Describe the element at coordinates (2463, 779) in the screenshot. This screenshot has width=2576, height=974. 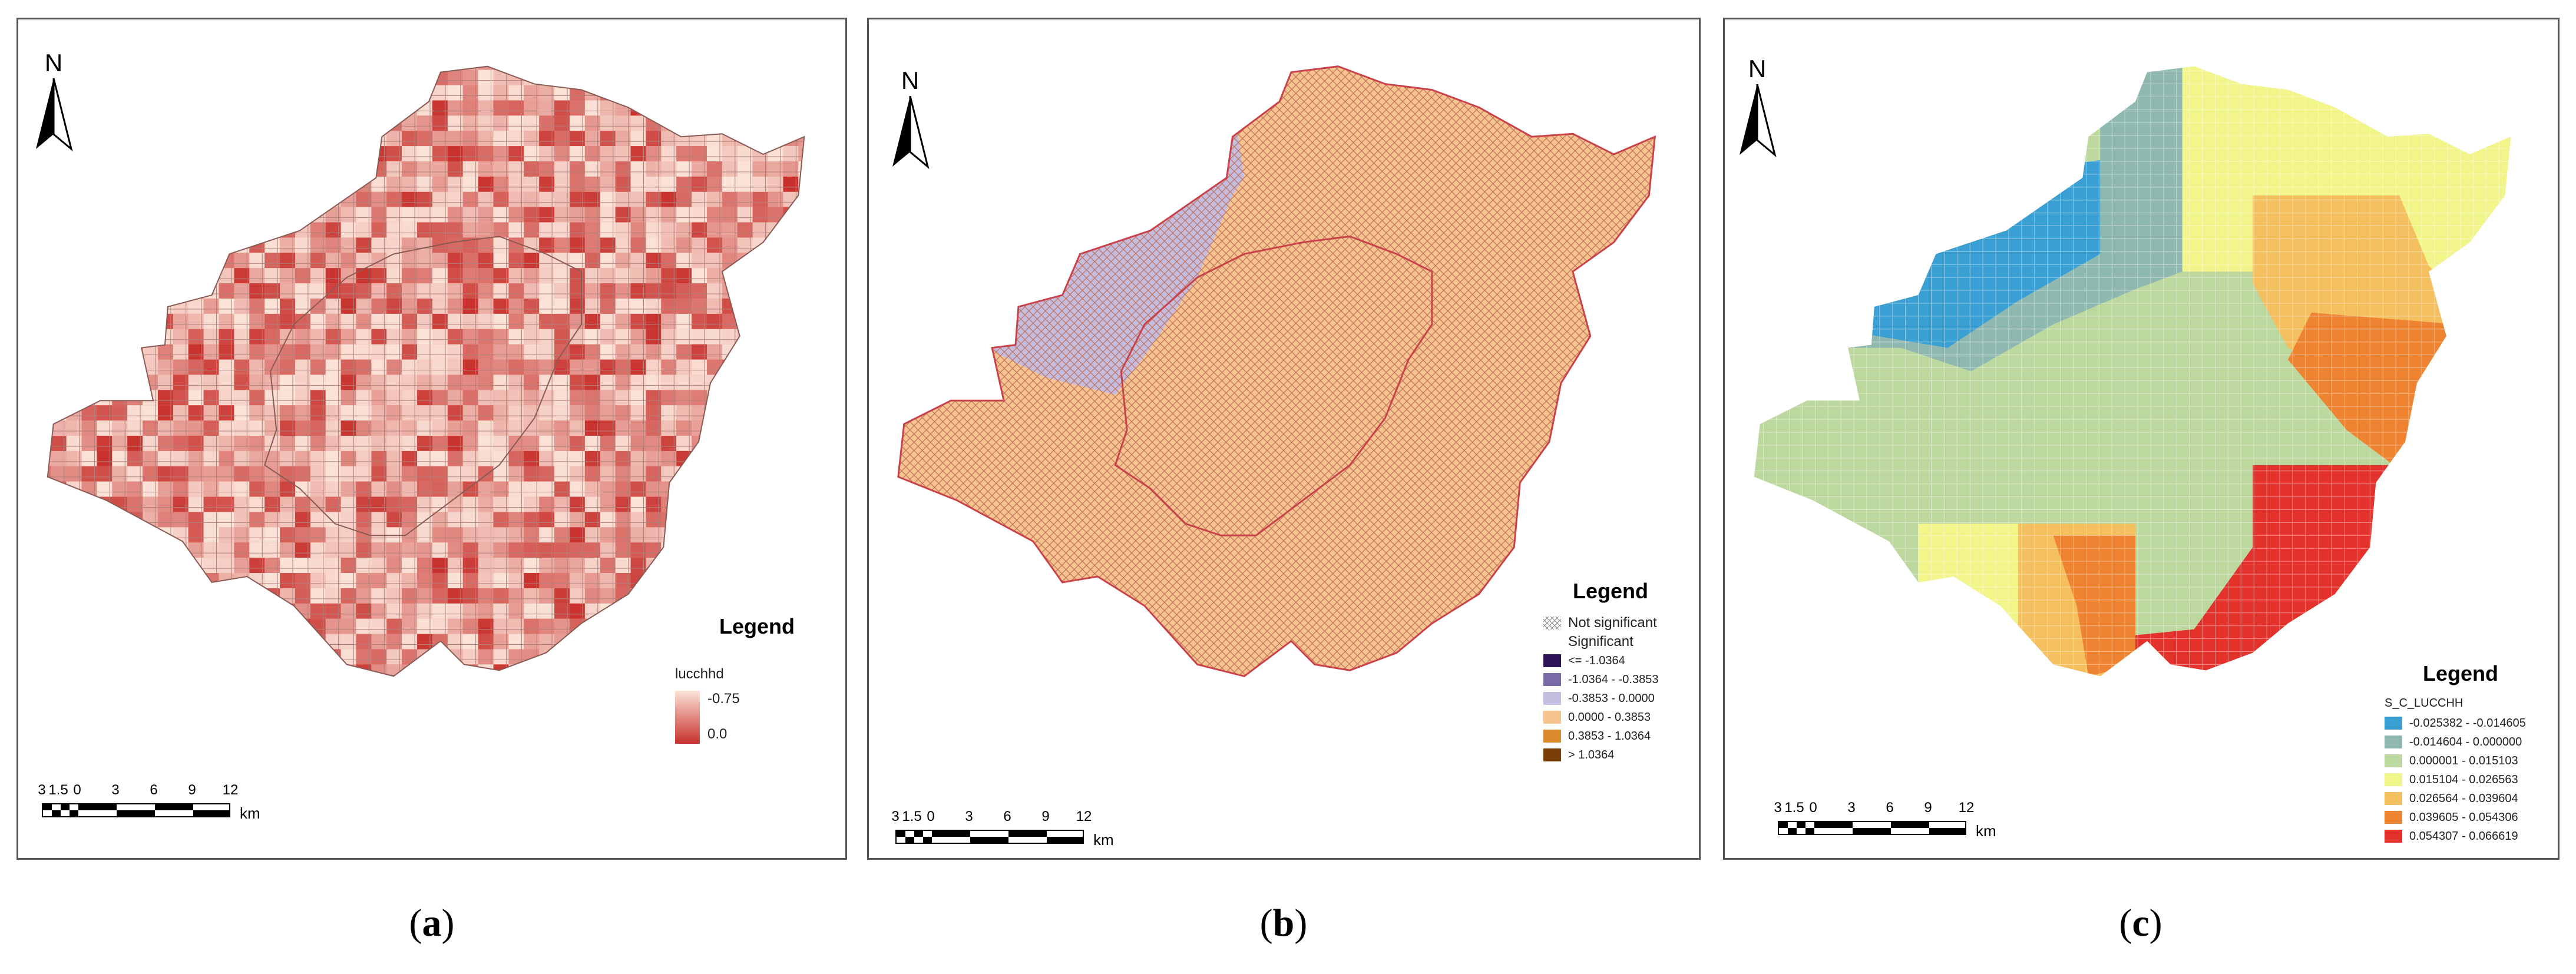
I see `legend-label: 0.015104 - 0.026563` at that location.